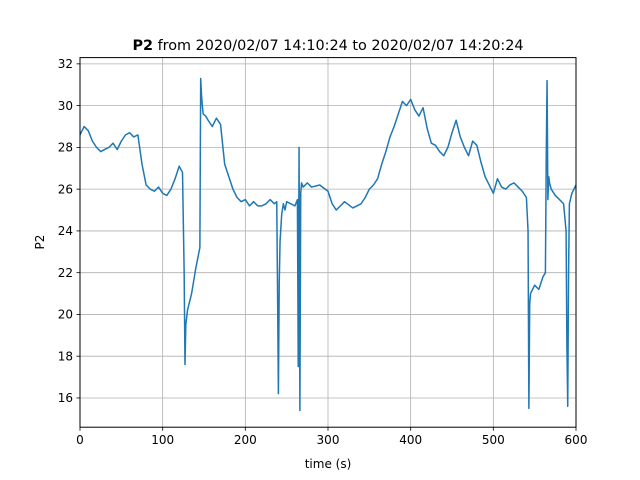  Describe the element at coordinates (65, 189) in the screenshot. I see `y-tick-label: 26` at that location.